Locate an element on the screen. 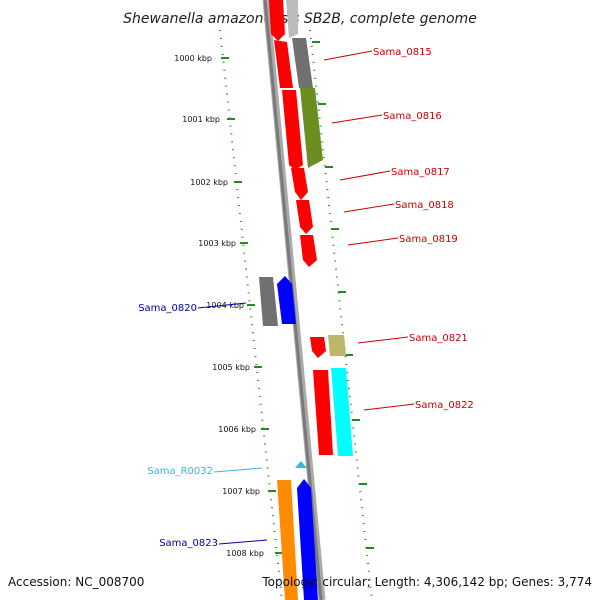 The height and width of the screenshot is (600, 600). tick-label-1005: 1005 kbp is located at coordinates (231, 367).